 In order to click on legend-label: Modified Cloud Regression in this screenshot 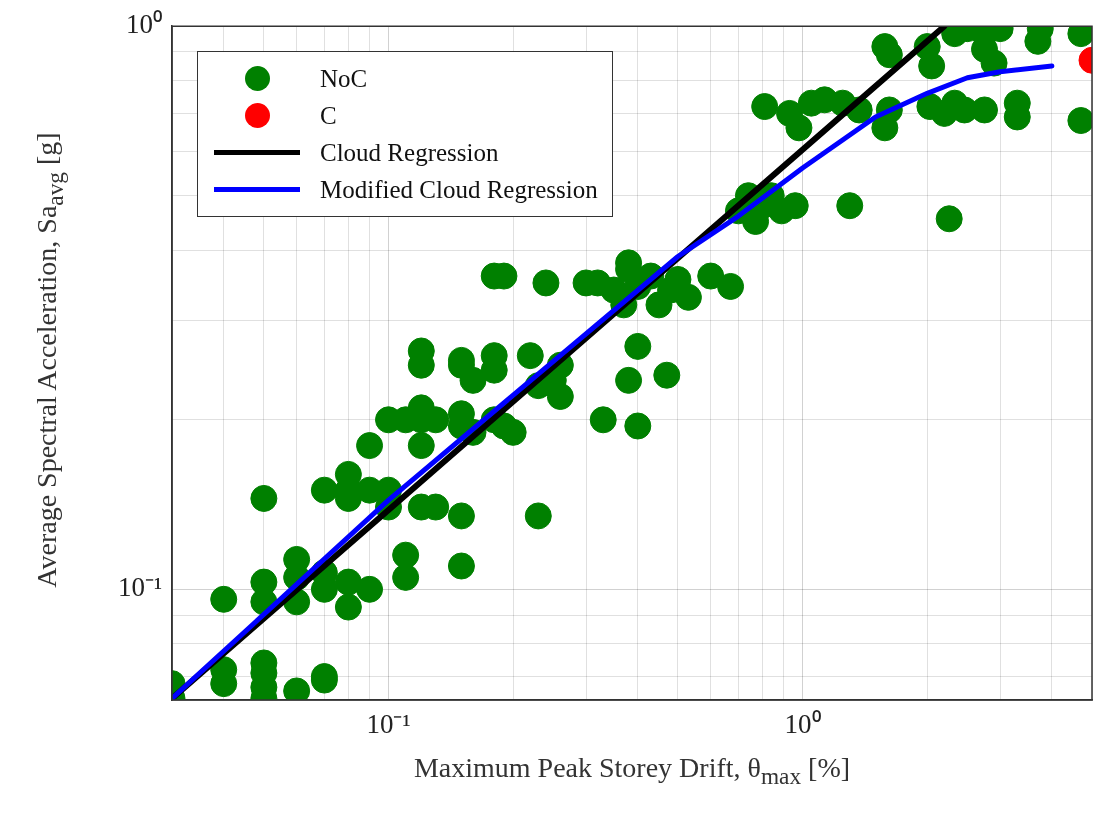, I will do `click(459, 189)`.